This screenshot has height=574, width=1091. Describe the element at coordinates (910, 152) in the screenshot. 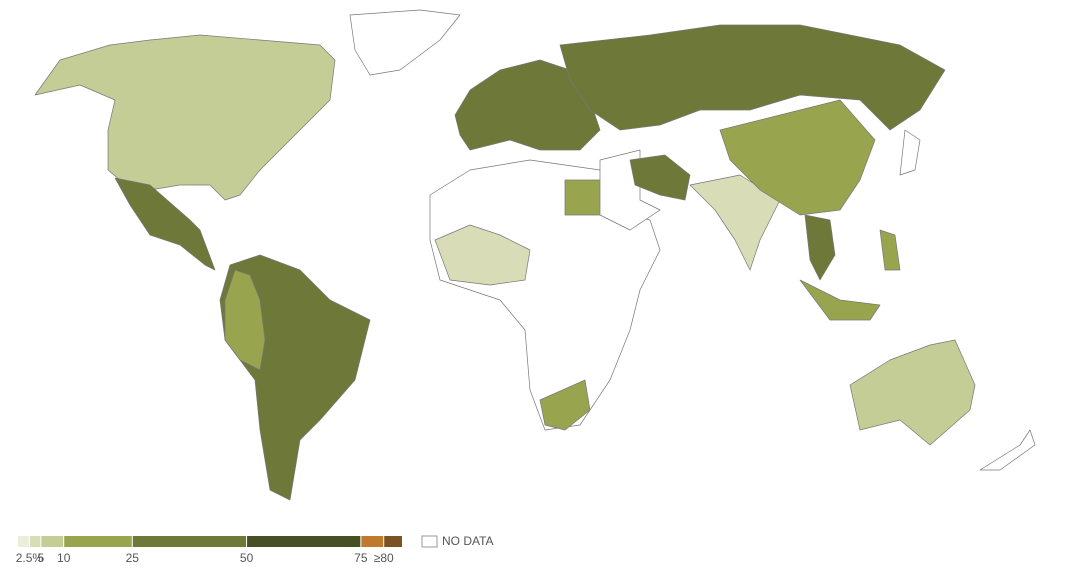

I see `japan` at that location.